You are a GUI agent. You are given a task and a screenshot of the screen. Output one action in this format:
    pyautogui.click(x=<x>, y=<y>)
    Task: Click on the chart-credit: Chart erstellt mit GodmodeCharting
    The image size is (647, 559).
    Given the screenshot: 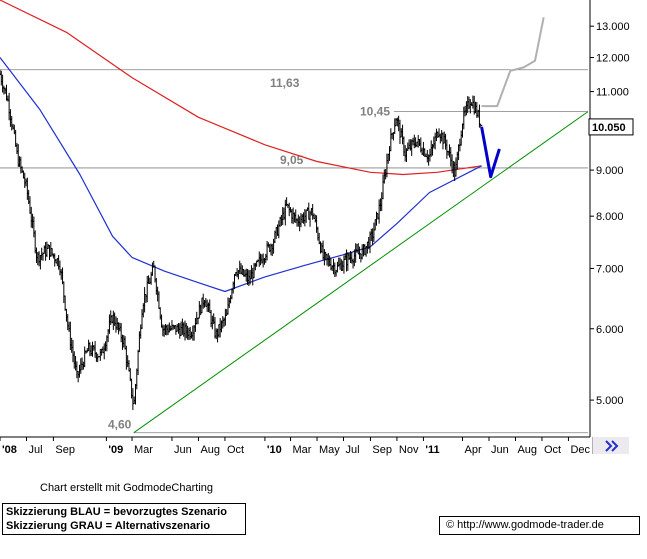 What is the action you would take?
    pyautogui.click(x=127, y=488)
    